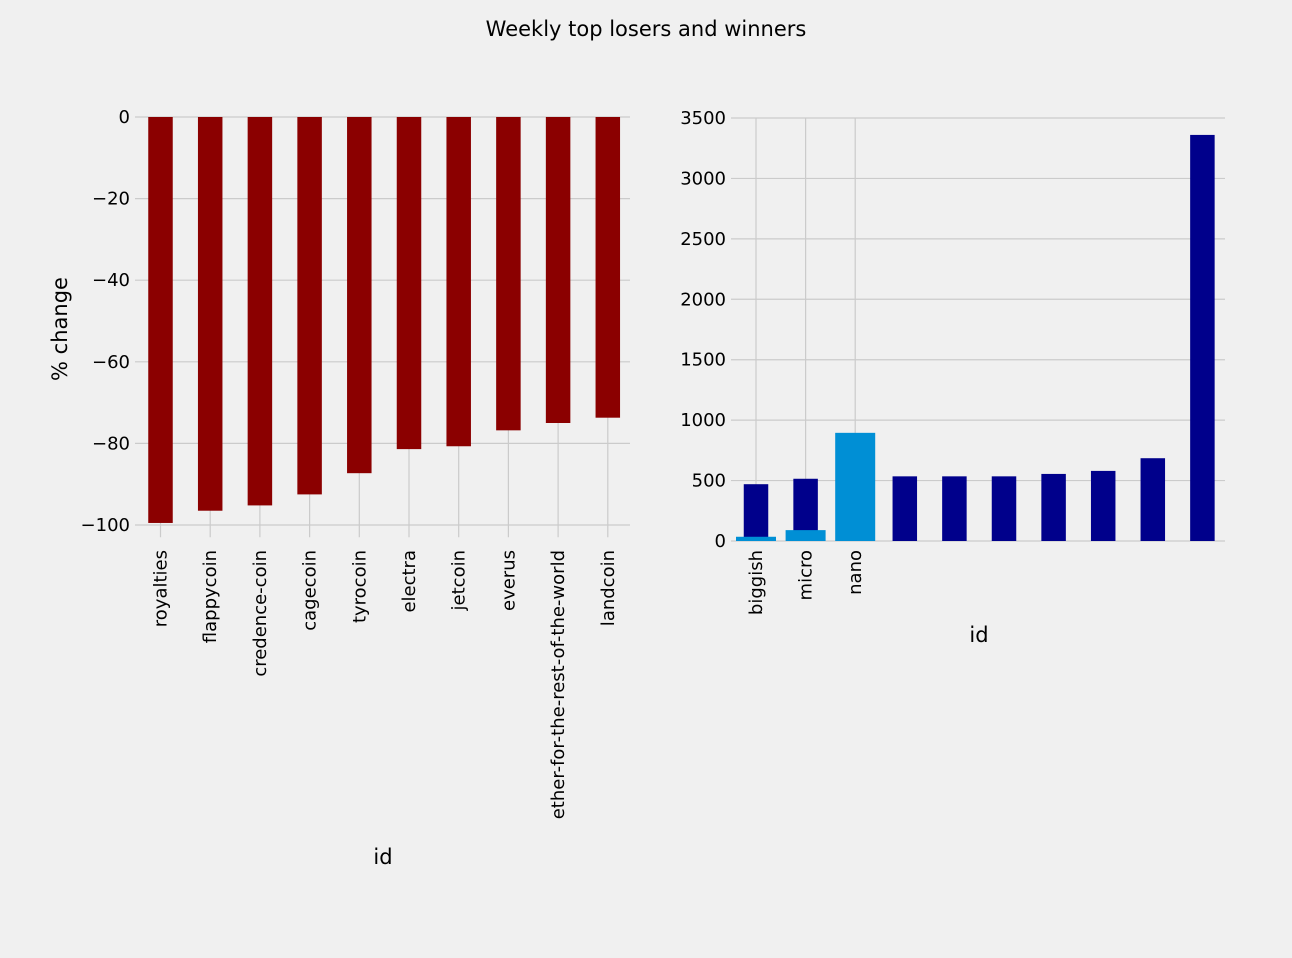 This screenshot has width=1292, height=958. Describe the element at coordinates (558, 684) in the screenshot. I see `losers-x-tick-label: ether-for-the-rest-of-the-world` at that location.